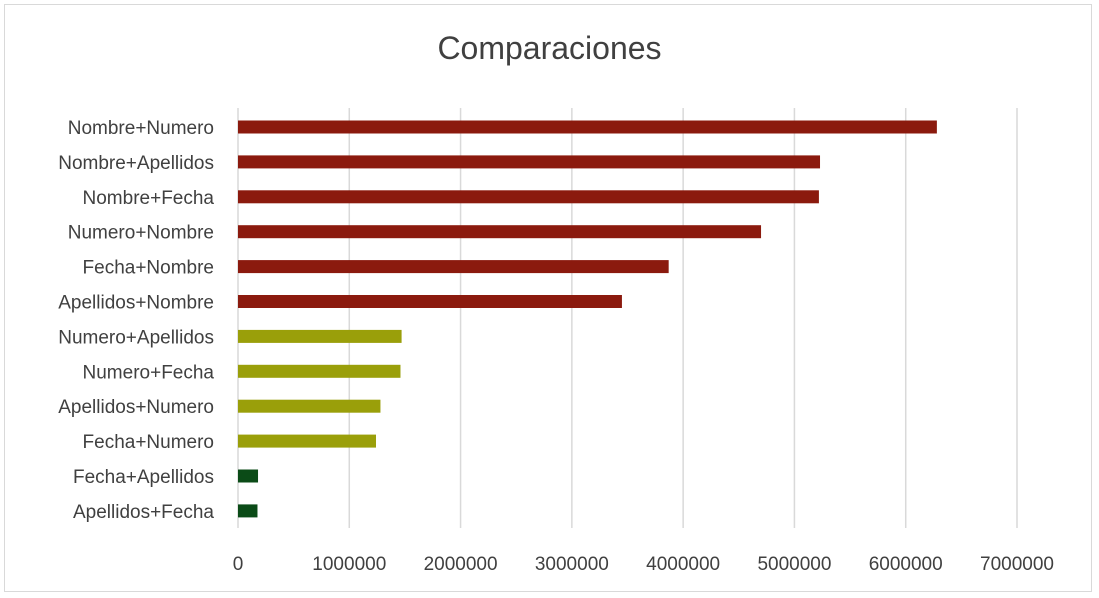 The width and height of the screenshot is (1099, 598). Describe the element at coordinates (143, 477) in the screenshot. I see `category-label: Fecha+Apellidos` at that location.